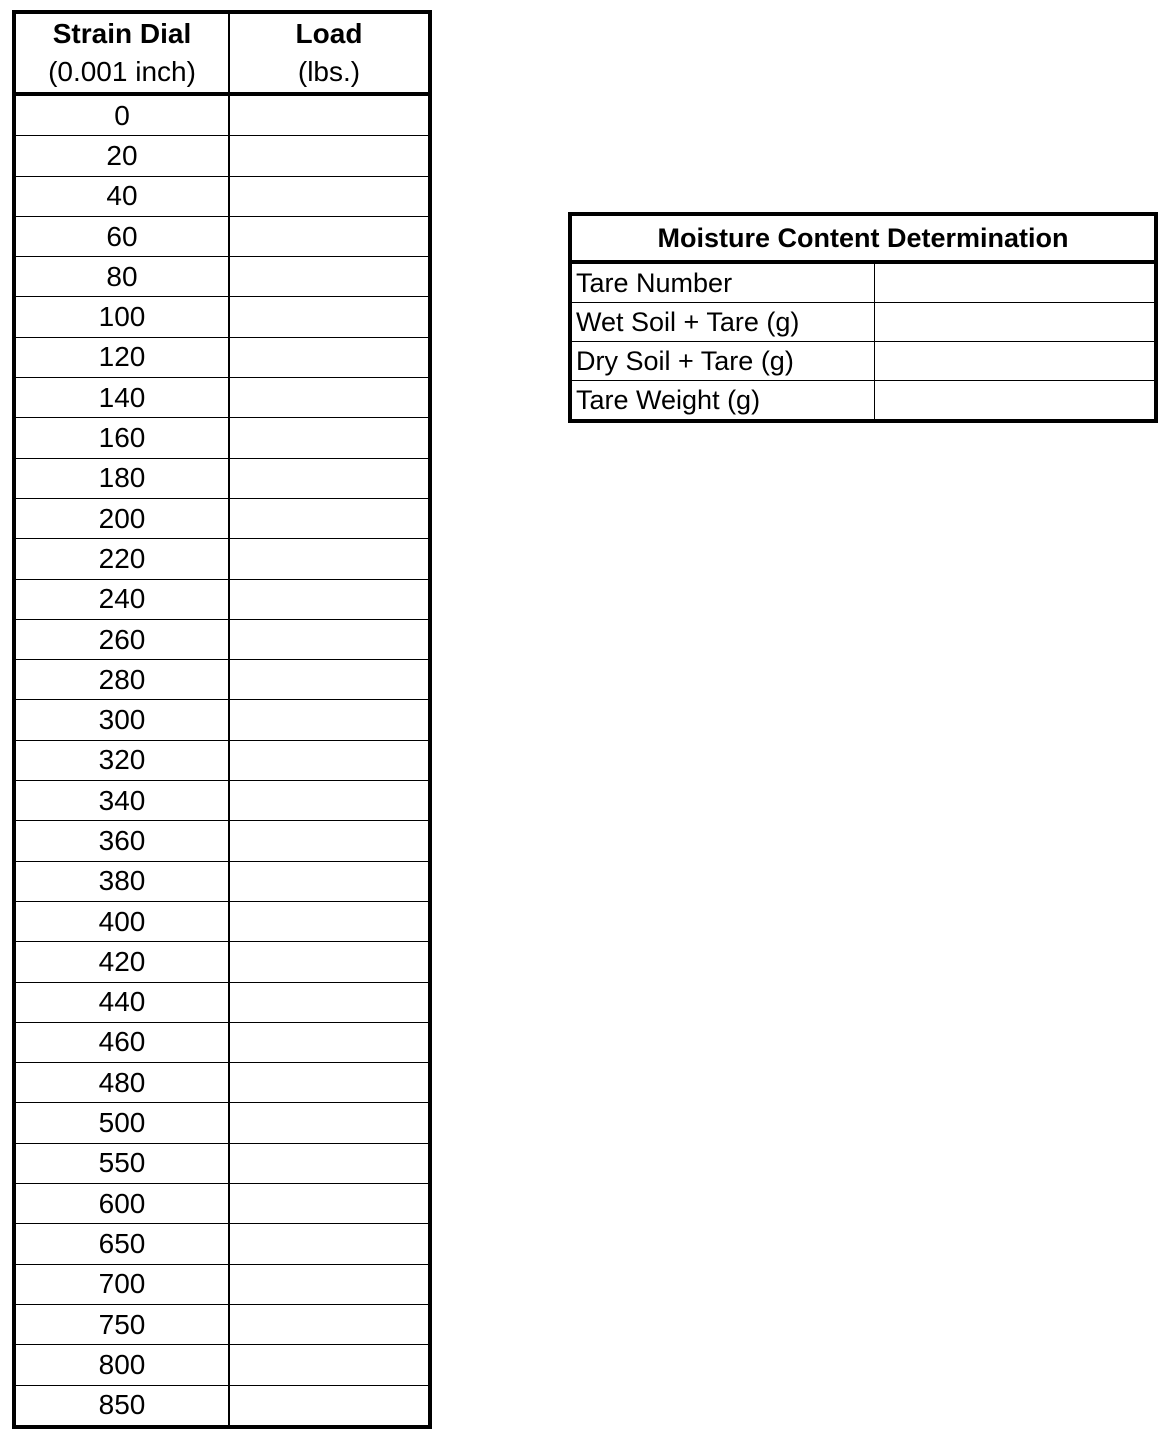 The image size is (1168, 1436). Describe the element at coordinates (121, 841) in the screenshot. I see `strain-dial-cell: 360` at that location.